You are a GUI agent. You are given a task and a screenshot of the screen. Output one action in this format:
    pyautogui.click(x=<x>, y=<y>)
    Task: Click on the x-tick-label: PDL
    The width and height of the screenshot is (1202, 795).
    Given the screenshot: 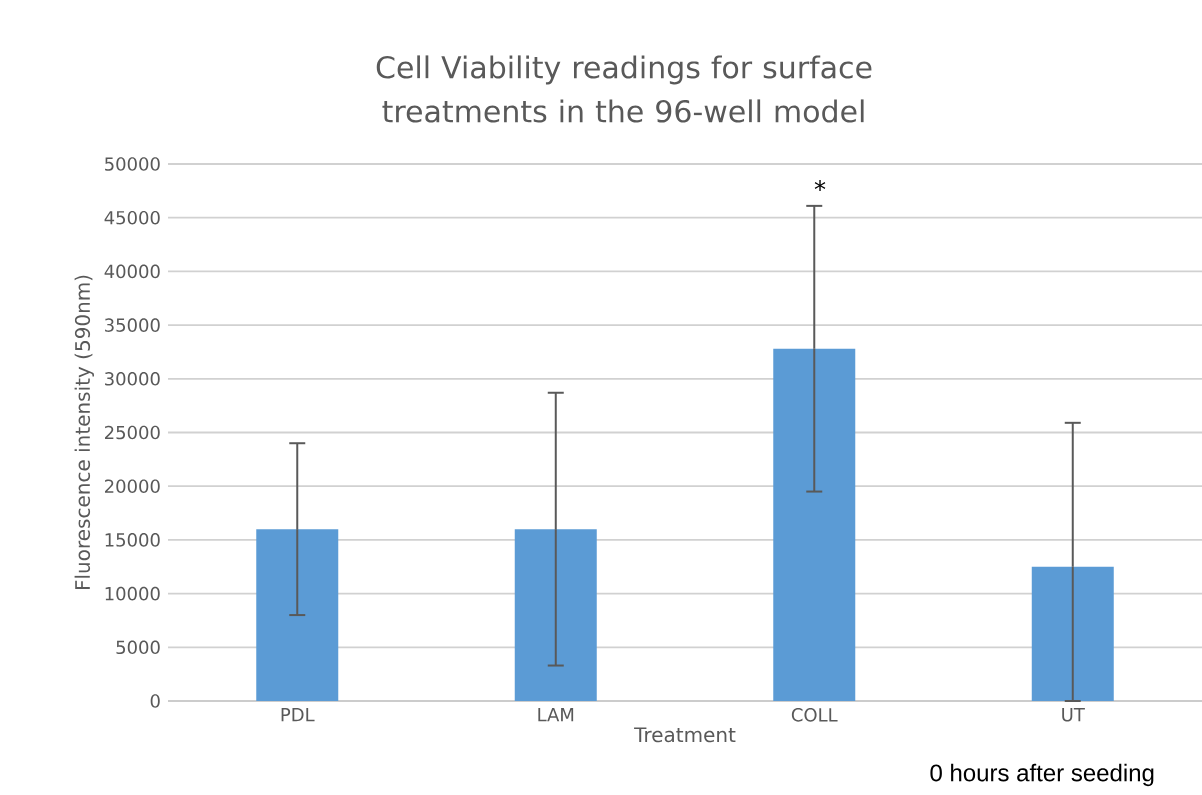 What is the action you would take?
    pyautogui.click(x=298, y=715)
    